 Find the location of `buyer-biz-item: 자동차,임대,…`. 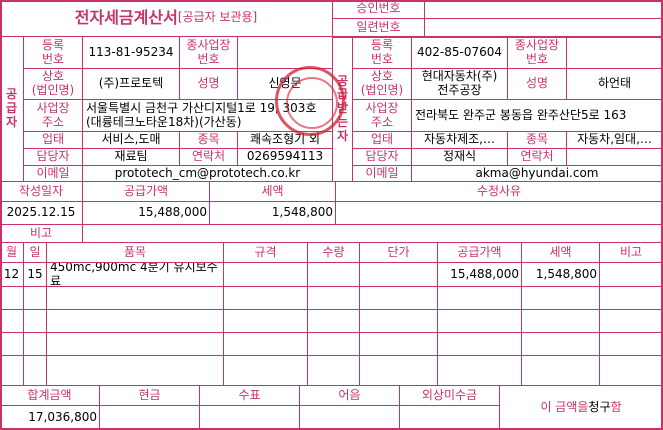

buyer-biz-item: 자동차,임대,… is located at coordinates (614, 140).